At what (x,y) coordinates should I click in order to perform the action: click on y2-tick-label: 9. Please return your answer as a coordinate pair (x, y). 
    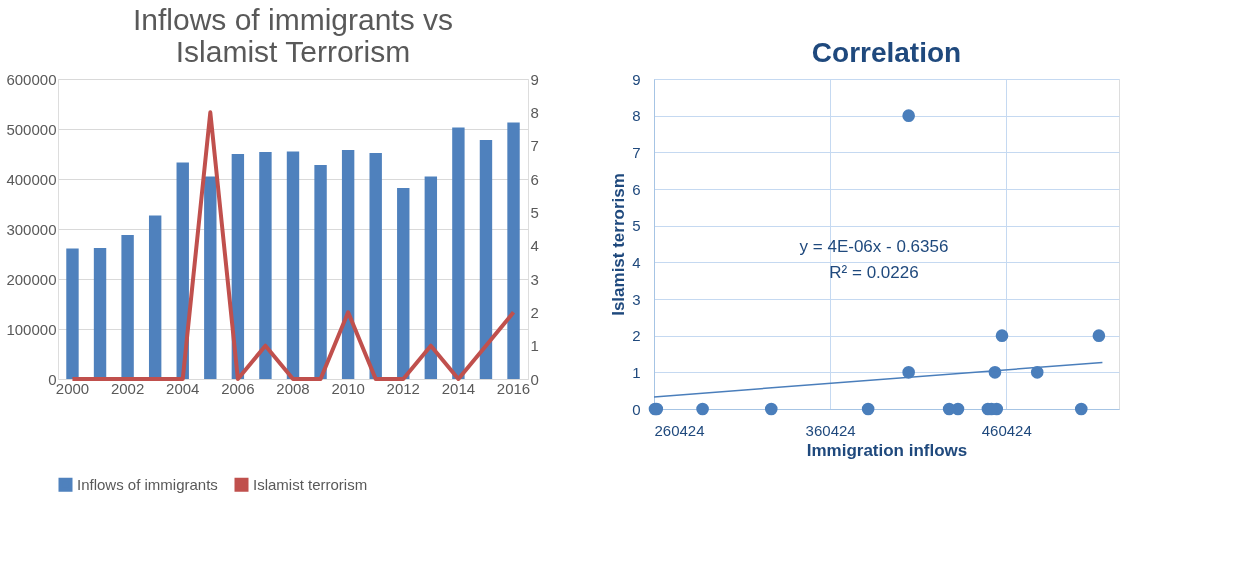
    Looking at the image, I should click on (534, 79).